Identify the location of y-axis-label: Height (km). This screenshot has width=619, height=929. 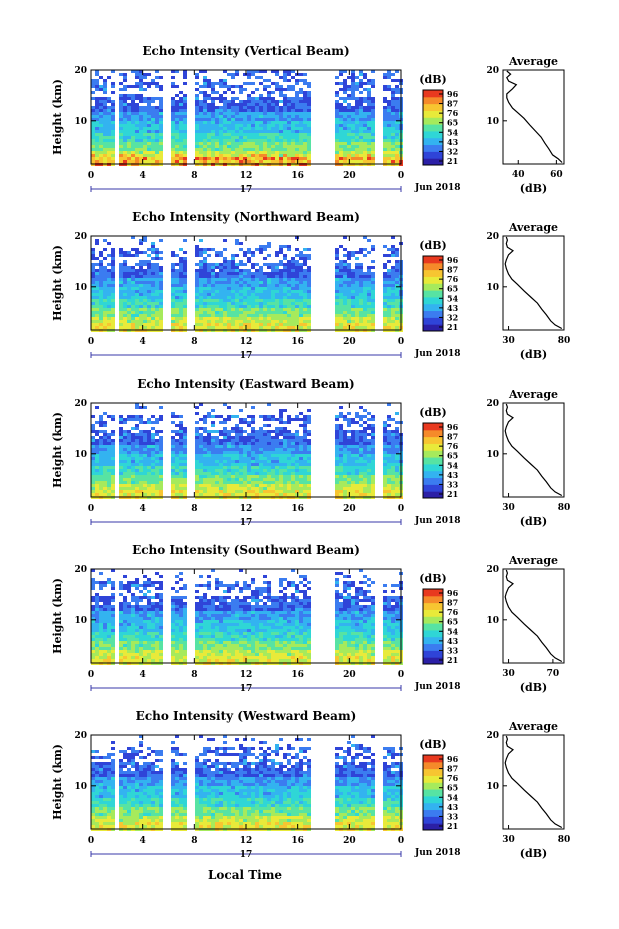
(57, 283).